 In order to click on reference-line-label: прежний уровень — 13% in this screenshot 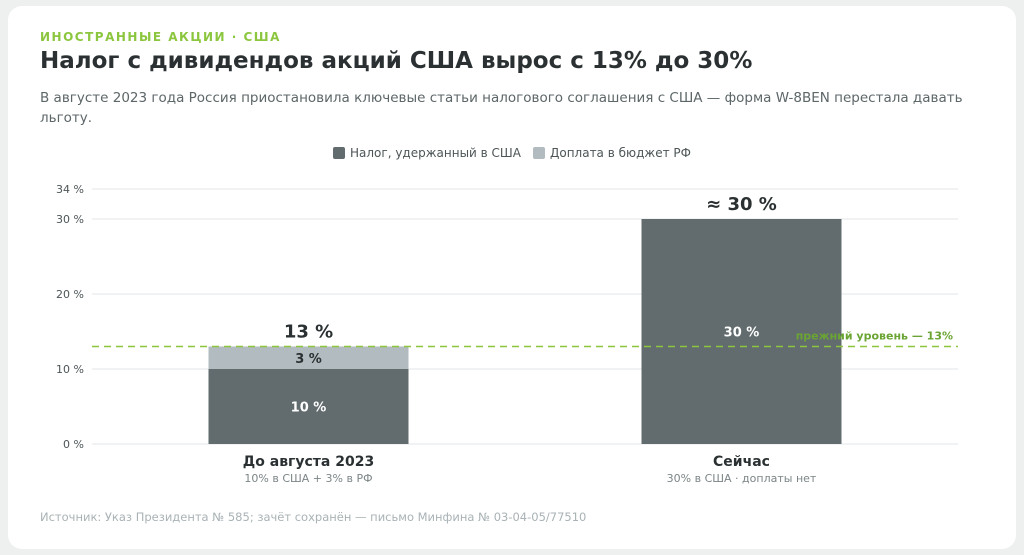, I will do `click(874, 336)`.